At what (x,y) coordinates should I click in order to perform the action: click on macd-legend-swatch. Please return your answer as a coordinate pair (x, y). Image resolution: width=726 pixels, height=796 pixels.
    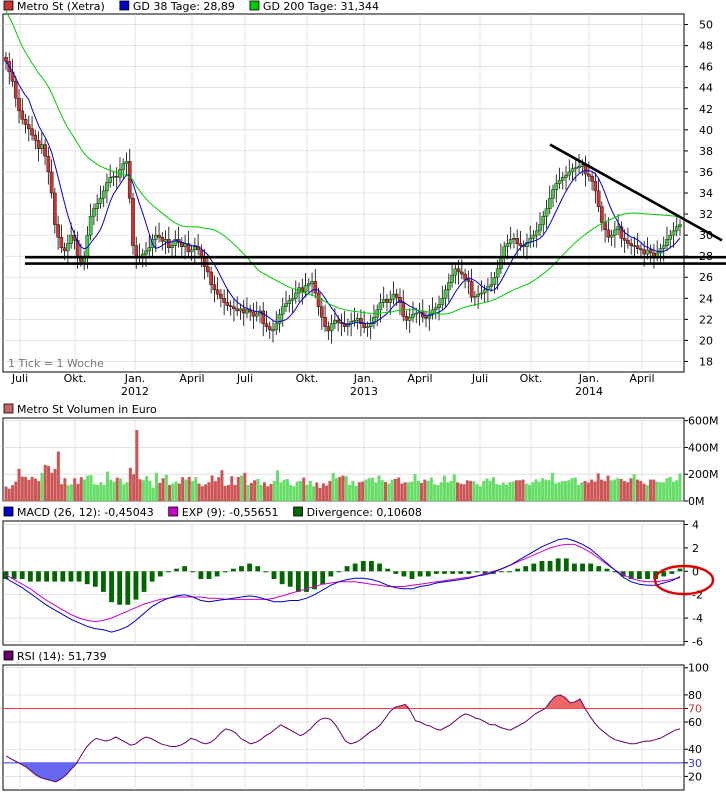
    Looking at the image, I should click on (298, 511).